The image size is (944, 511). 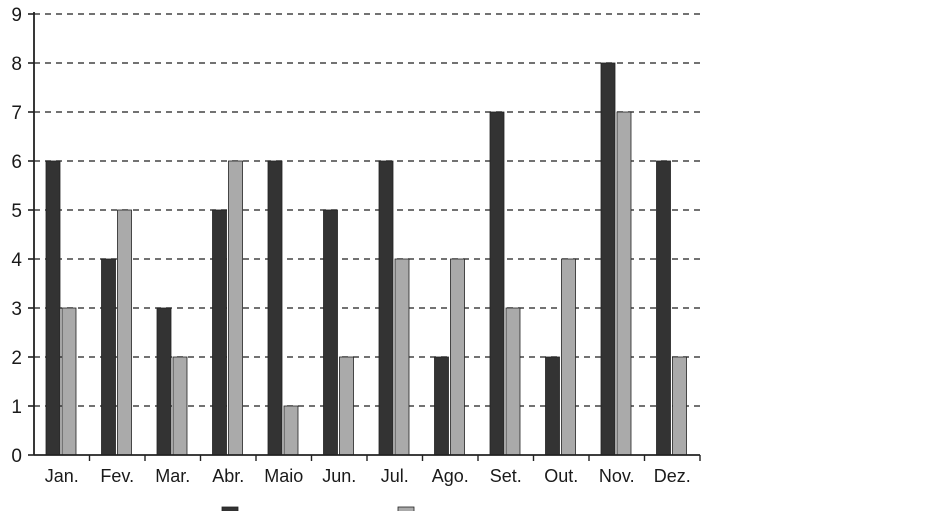 What do you see at coordinates (506, 476) in the screenshot?
I see `x-tick-label: Set.` at bounding box center [506, 476].